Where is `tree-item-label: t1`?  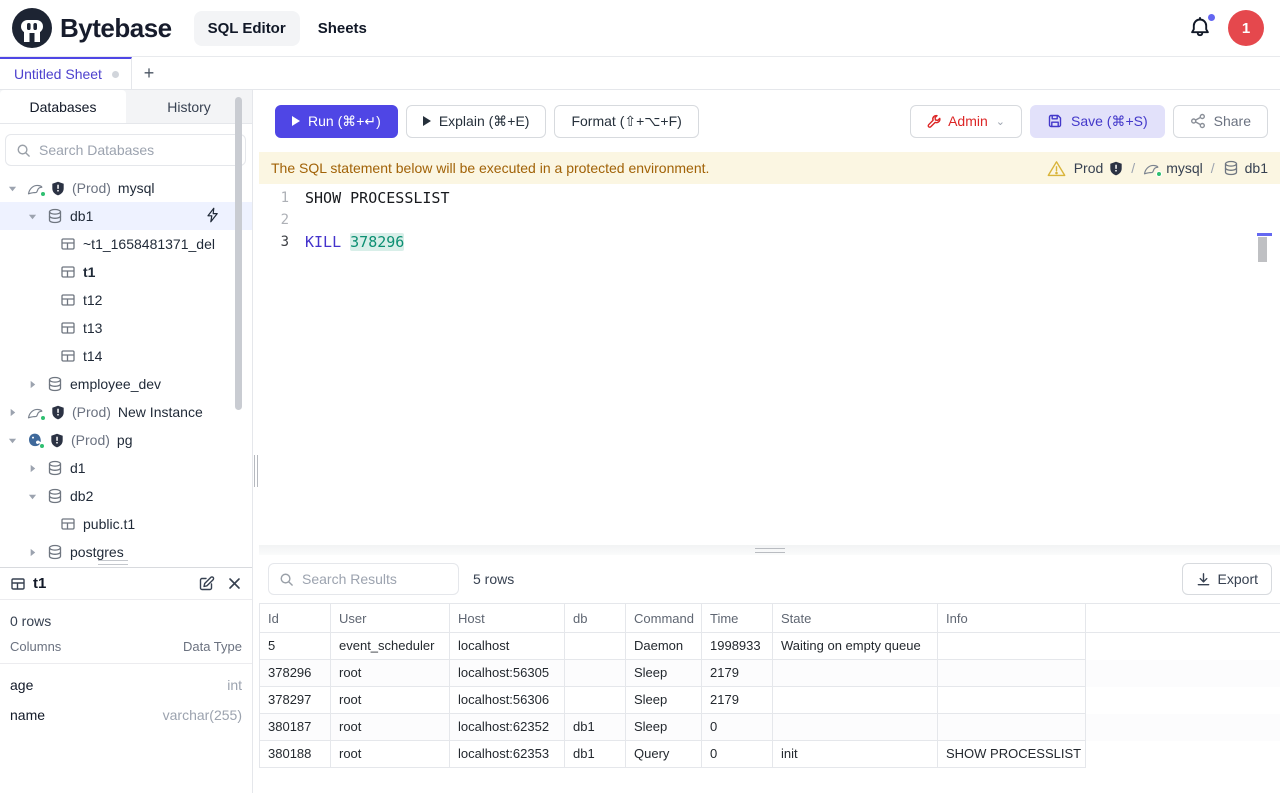
tree-item-label: t1 is located at coordinates (89, 272).